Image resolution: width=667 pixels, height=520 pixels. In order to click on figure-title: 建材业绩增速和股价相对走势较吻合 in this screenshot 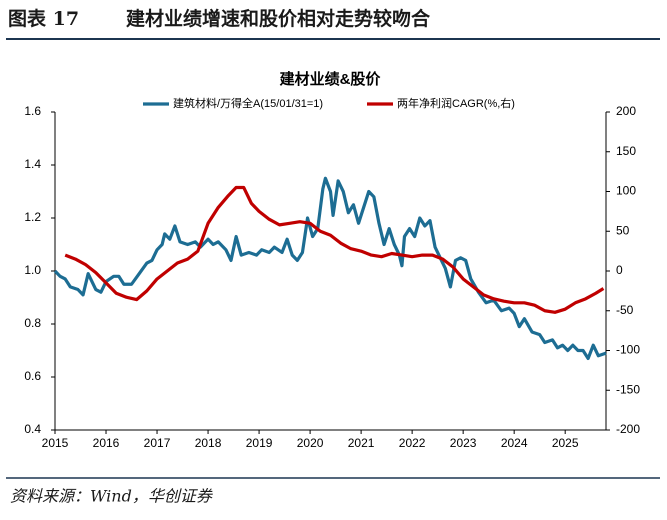, I will do `click(278, 18)`.